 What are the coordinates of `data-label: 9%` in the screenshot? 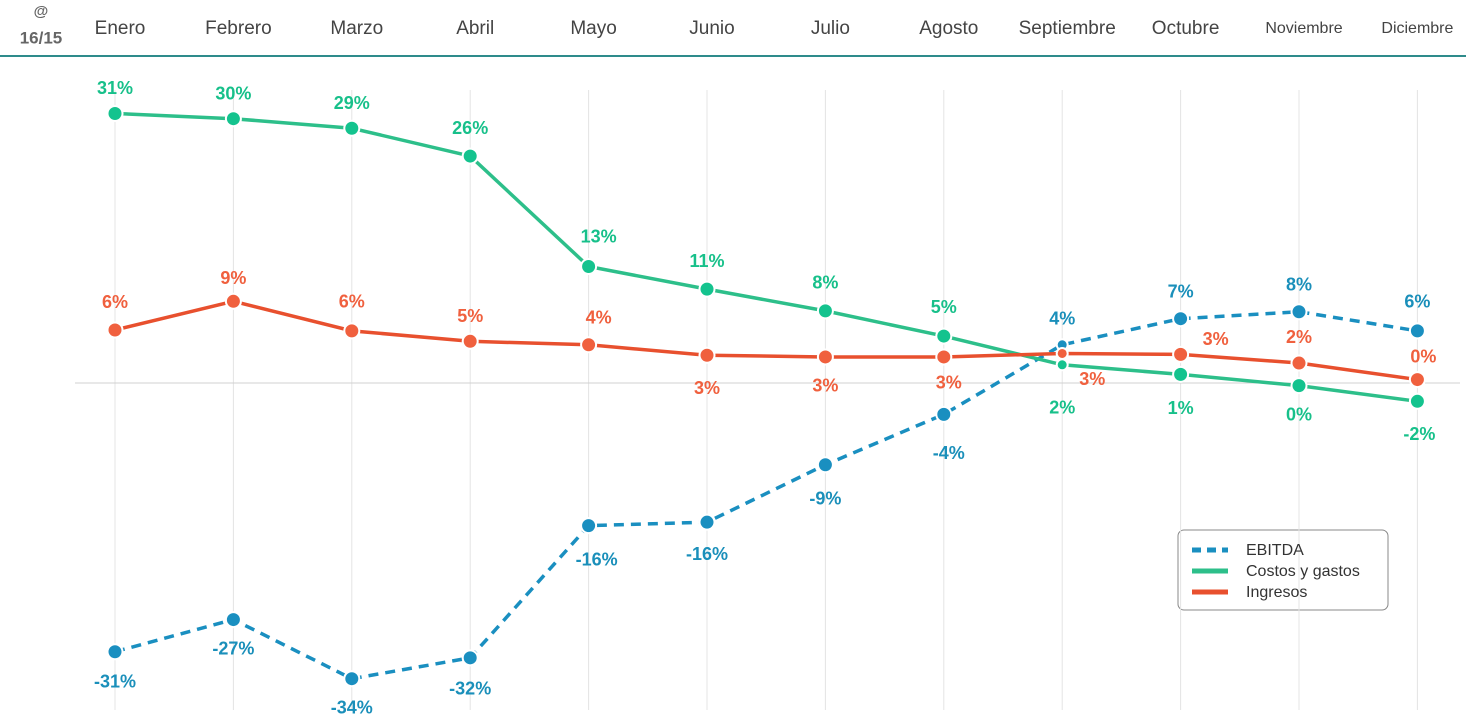 It's located at (233, 278).